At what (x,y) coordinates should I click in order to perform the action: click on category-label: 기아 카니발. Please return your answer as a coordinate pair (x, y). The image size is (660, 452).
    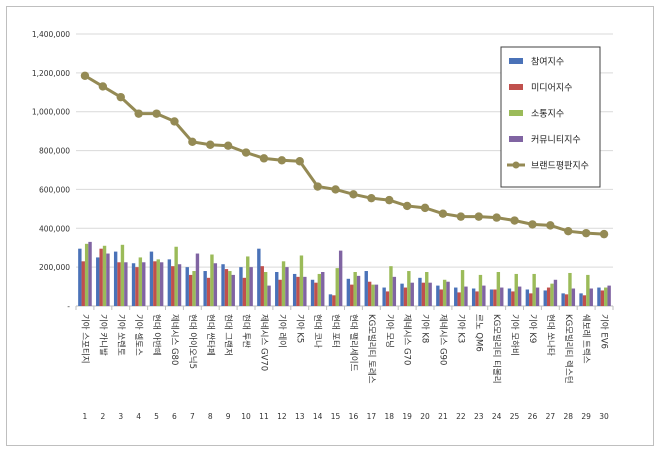
    Looking at the image, I should click on (102, 335).